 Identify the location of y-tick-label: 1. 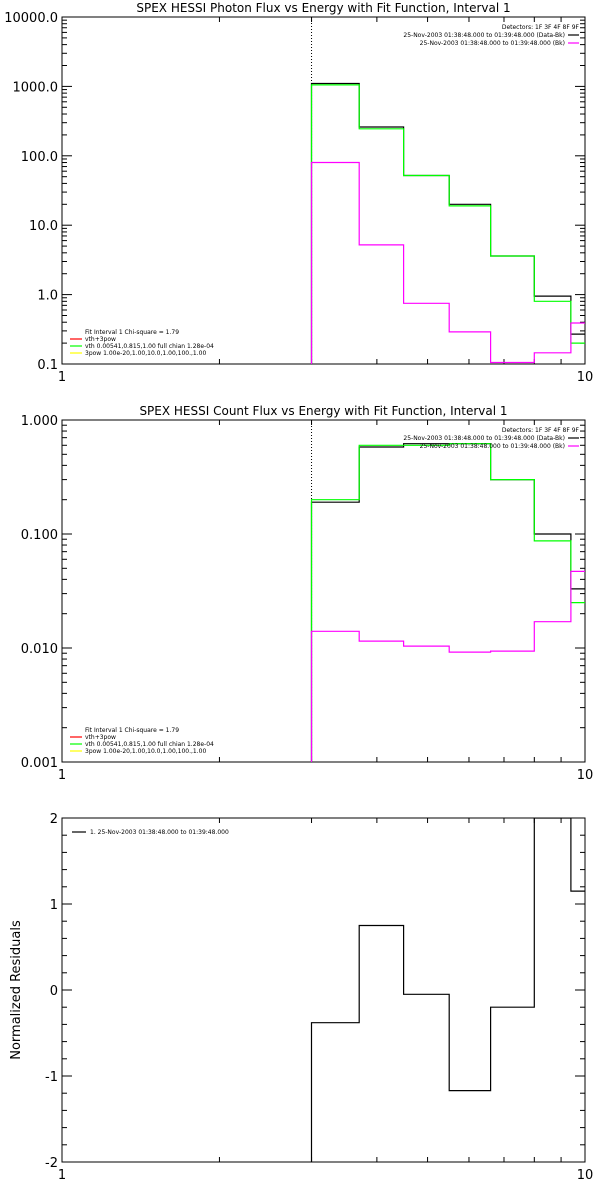
(54, 905).